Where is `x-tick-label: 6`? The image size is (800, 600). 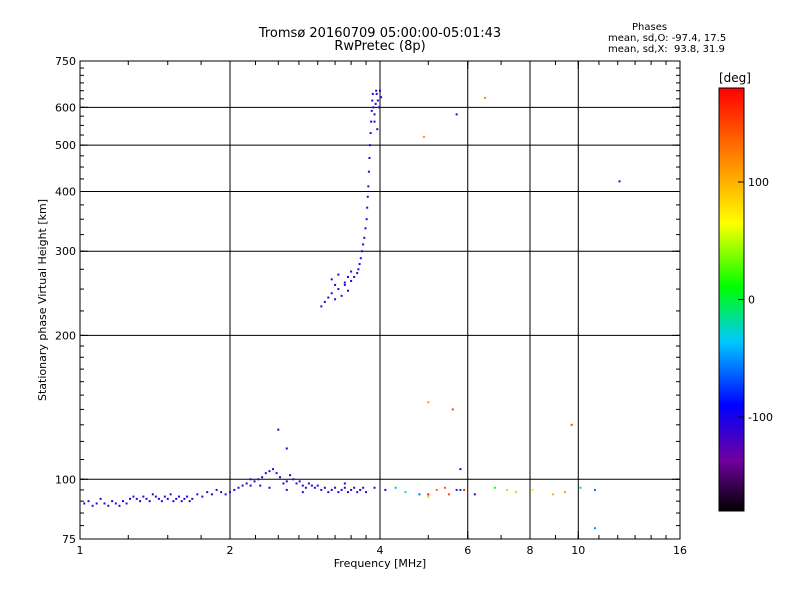 x-tick-label: 6 is located at coordinates (467, 550).